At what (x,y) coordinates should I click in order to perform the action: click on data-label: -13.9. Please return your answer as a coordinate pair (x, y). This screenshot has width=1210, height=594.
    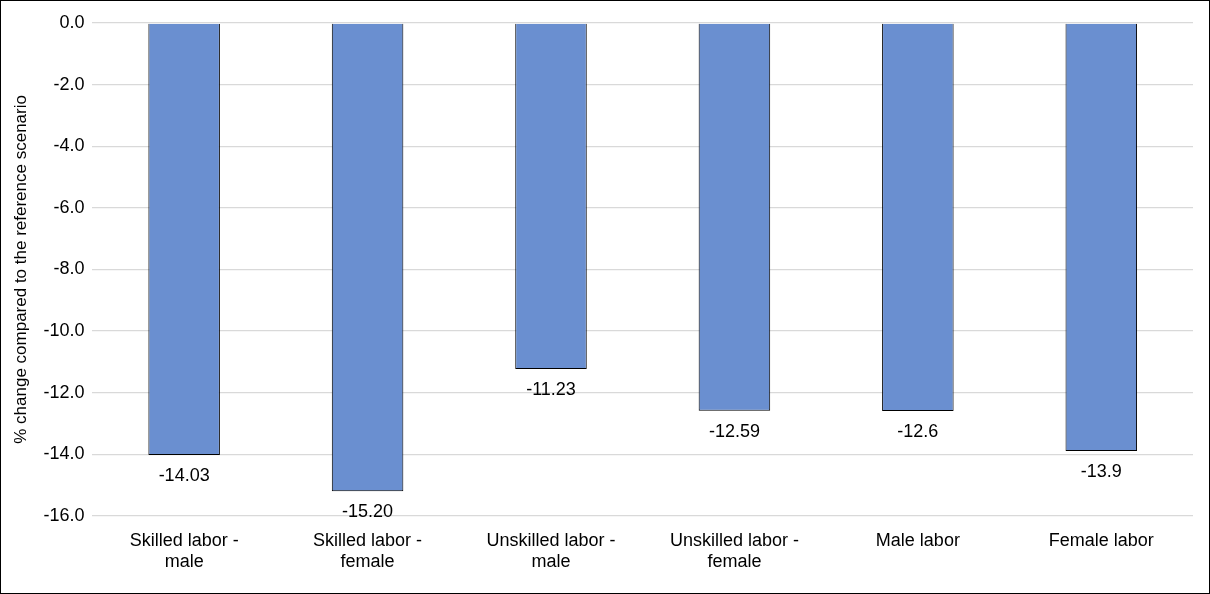
    Looking at the image, I should click on (1101, 471).